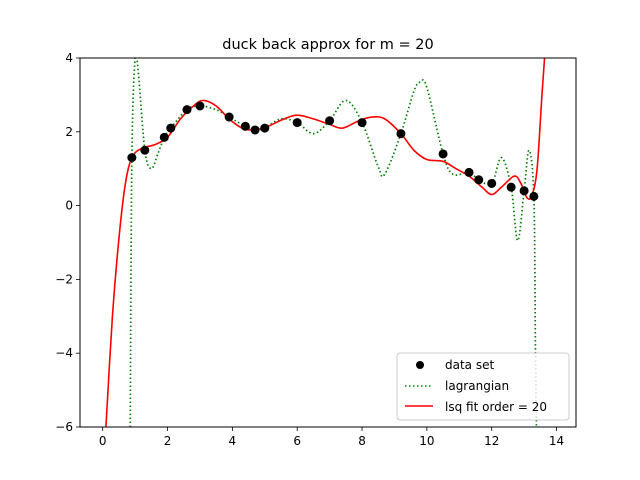 The height and width of the screenshot is (480, 640). I want to click on x-tick-label: 10, so click(426, 441).